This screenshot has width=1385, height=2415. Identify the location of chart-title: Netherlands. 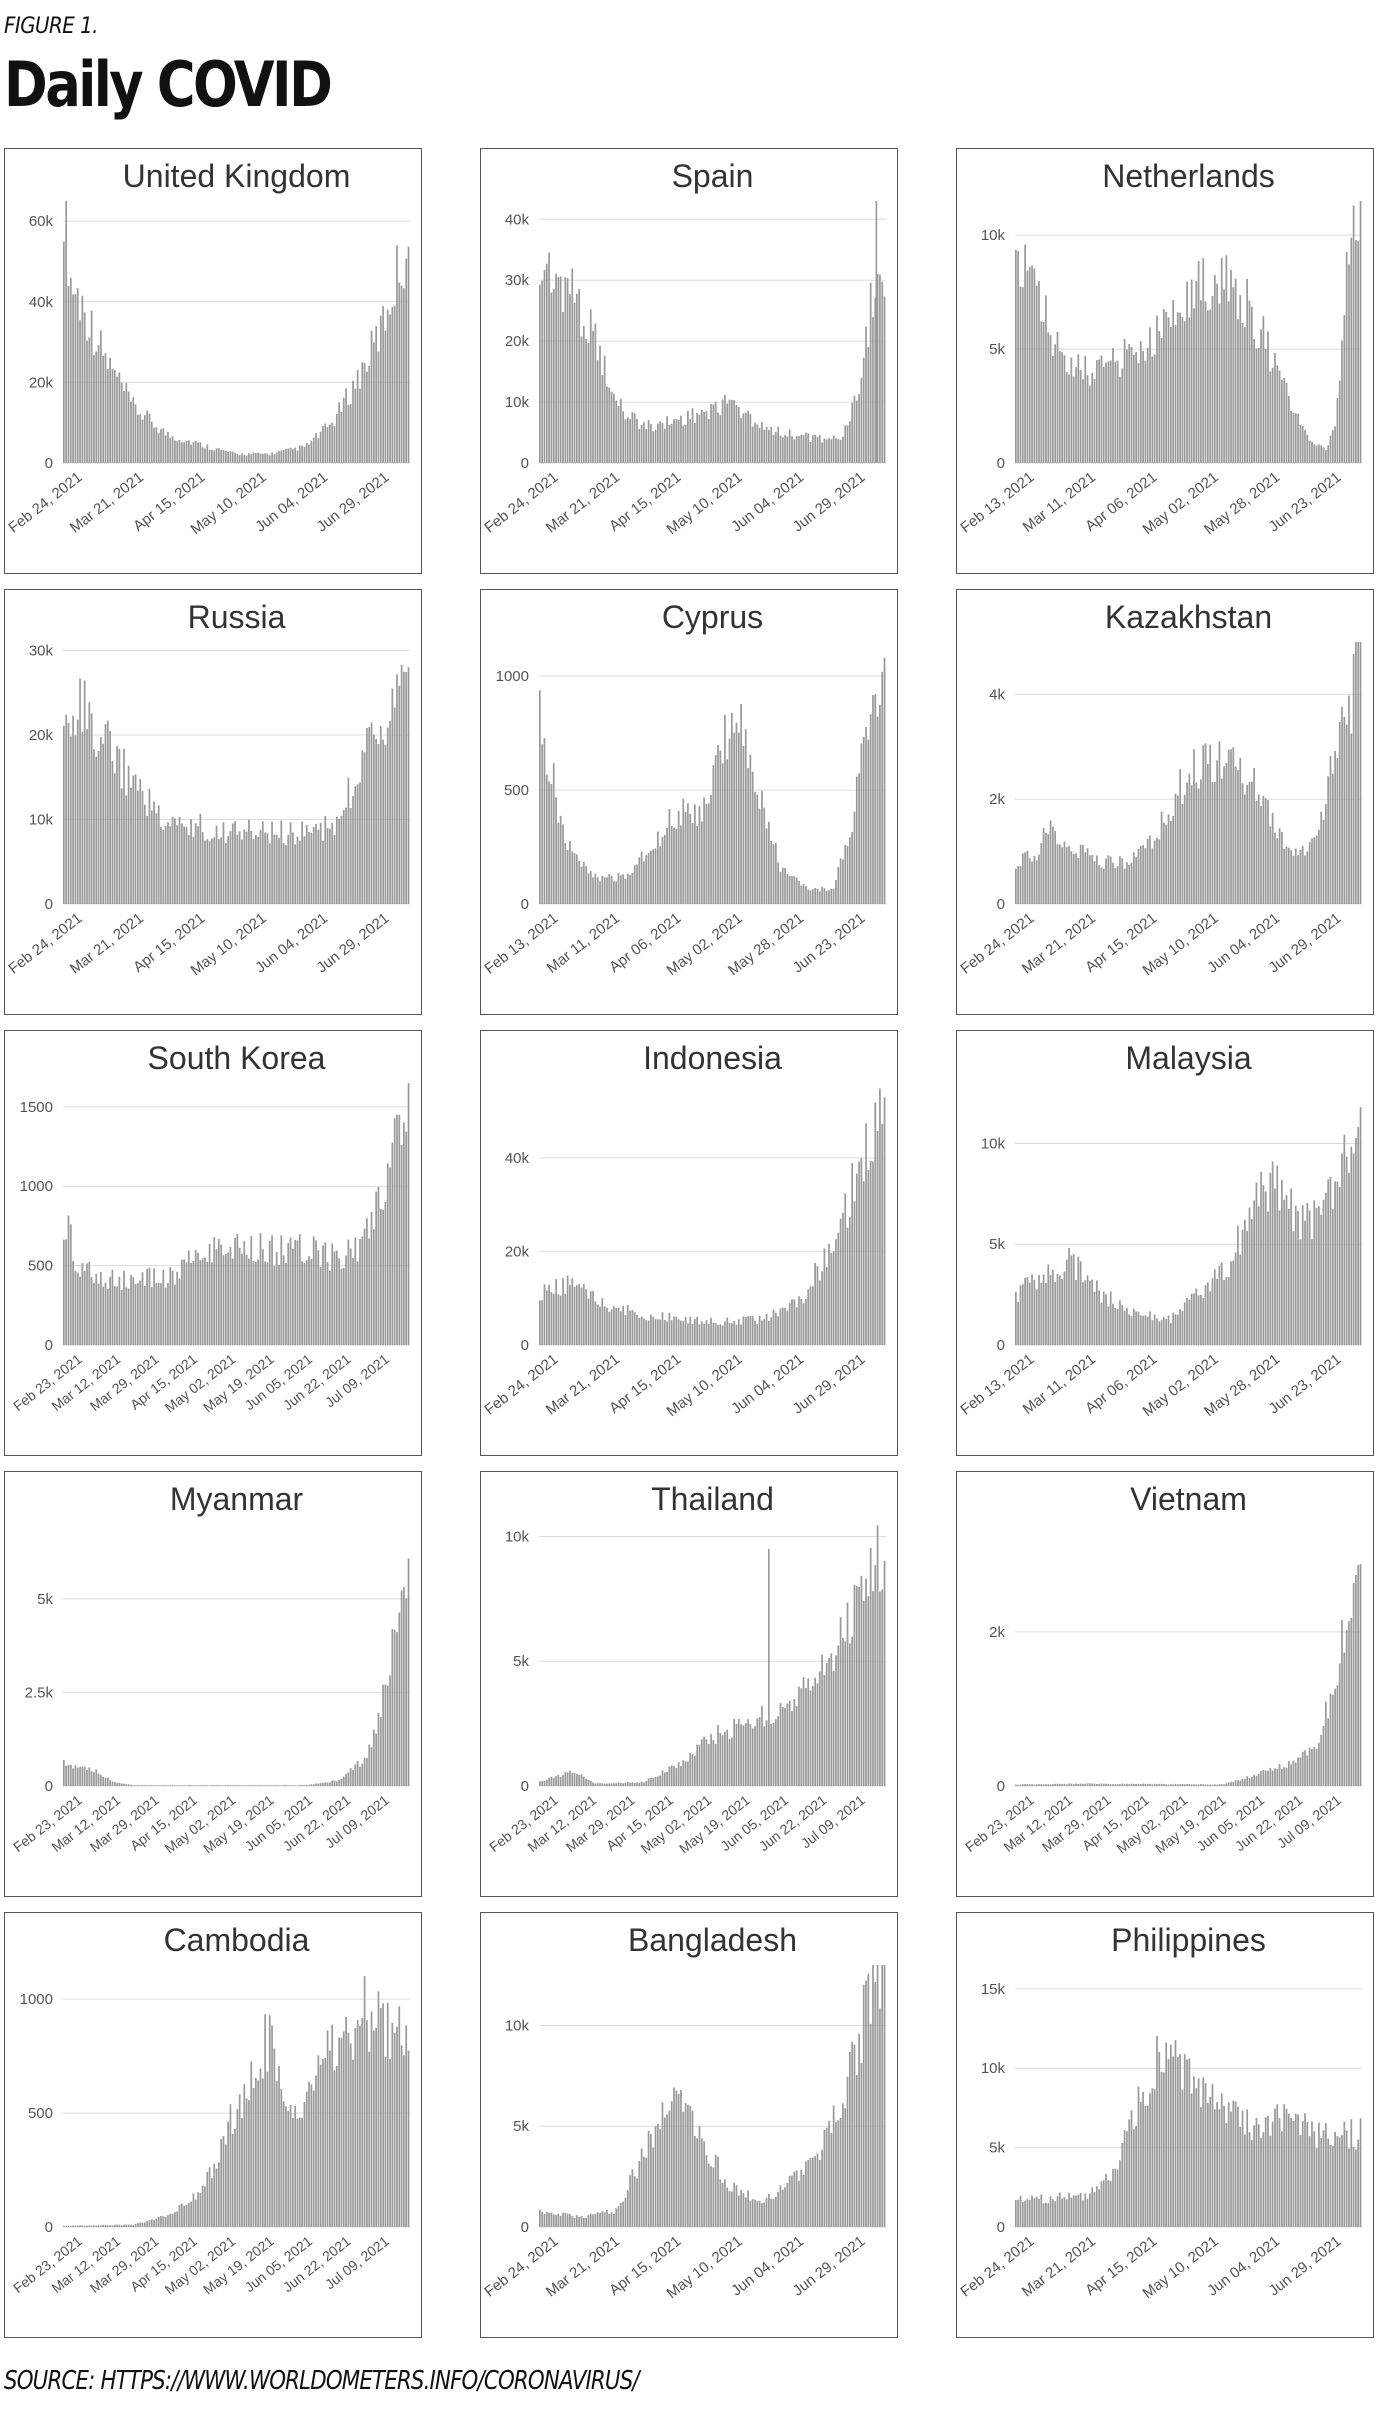
(1188, 176).